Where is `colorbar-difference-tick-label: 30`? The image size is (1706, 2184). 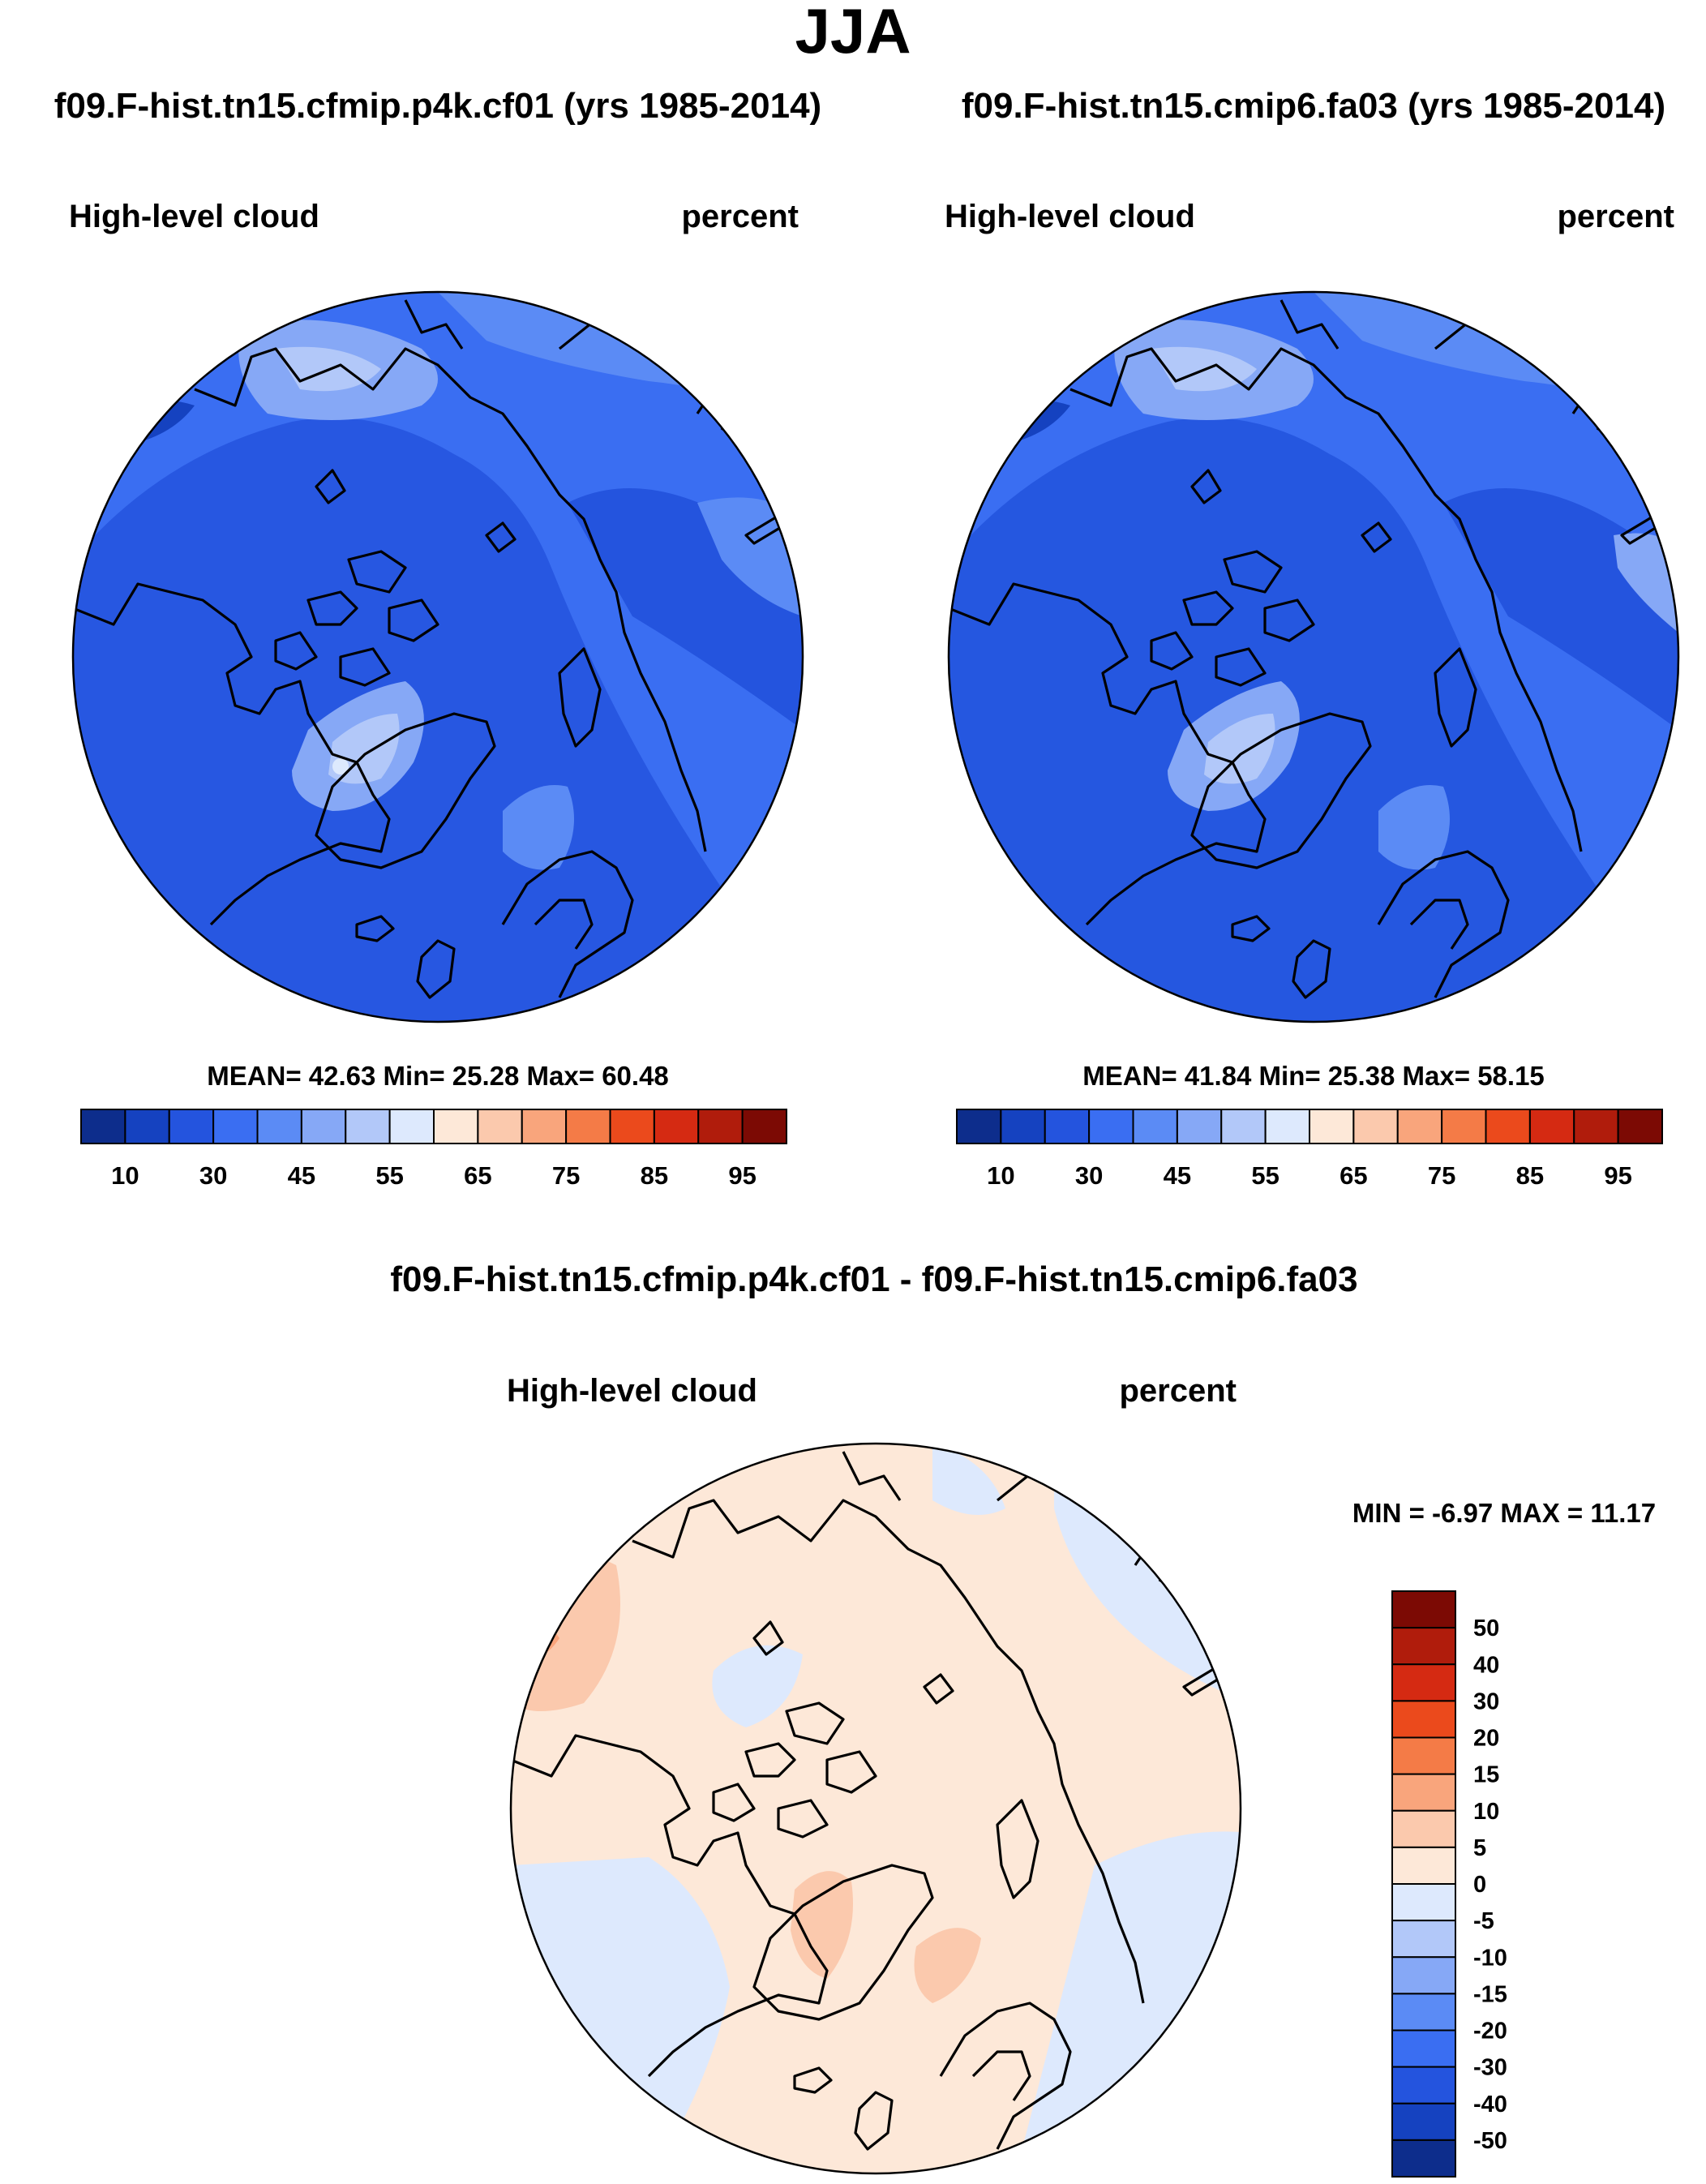 colorbar-difference-tick-label: 30 is located at coordinates (1486, 1701).